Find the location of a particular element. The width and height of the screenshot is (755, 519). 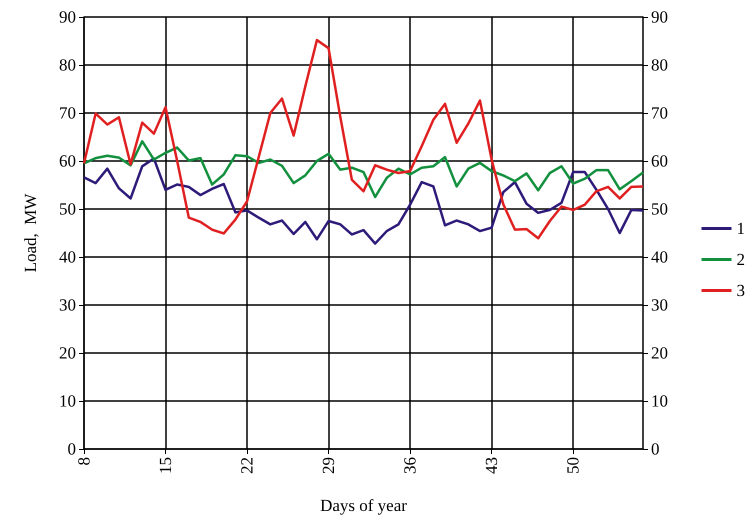

y-tick-label: 30 is located at coordinates (67, 305).